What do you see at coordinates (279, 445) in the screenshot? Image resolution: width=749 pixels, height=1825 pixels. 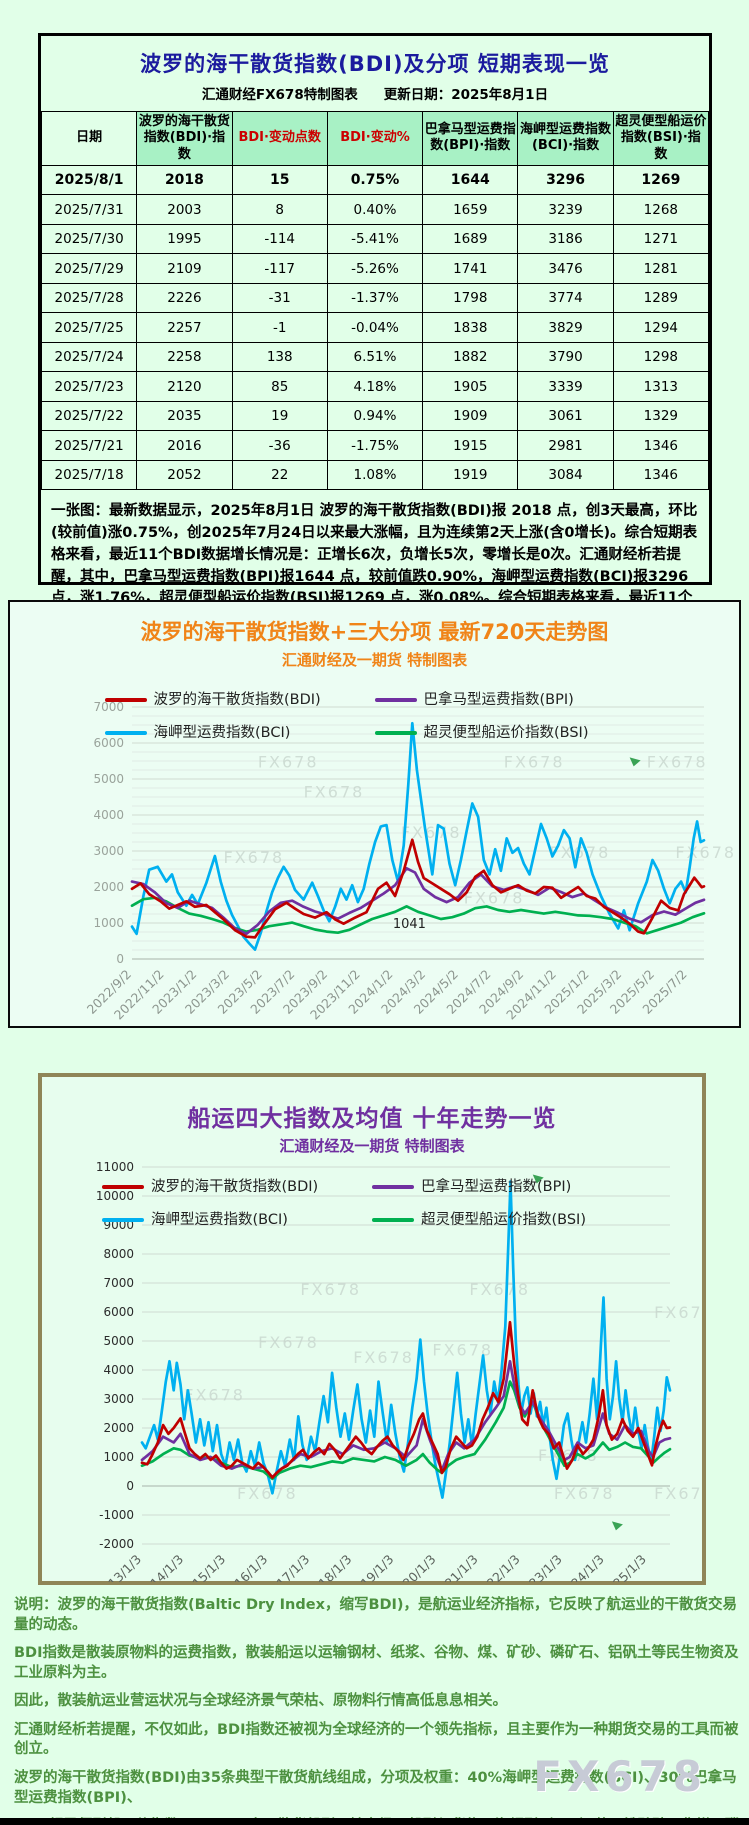 I see `table-cell: -36` at bounding box center [279, 445].